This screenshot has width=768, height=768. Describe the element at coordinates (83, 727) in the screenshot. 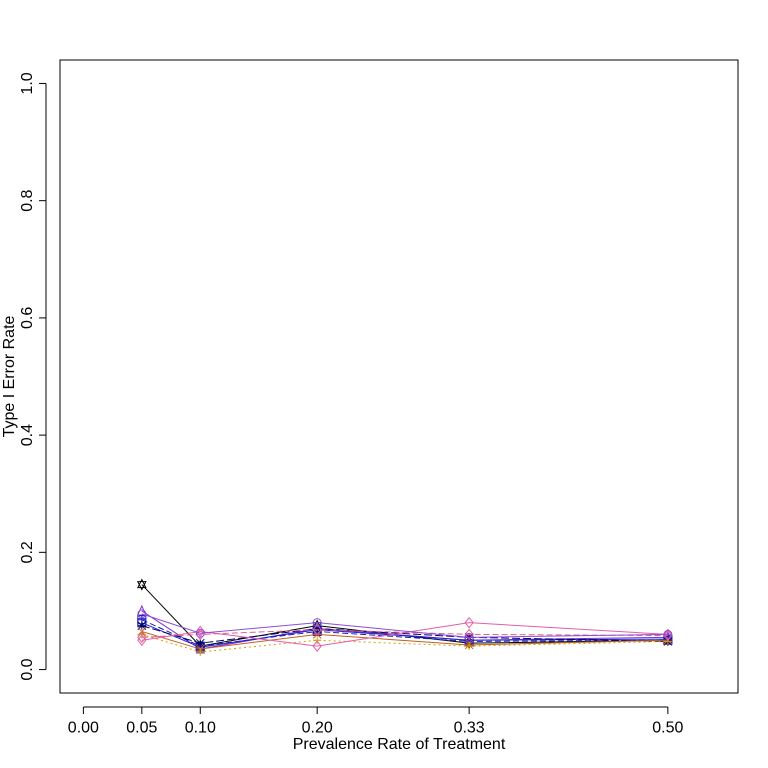

I see `x-tick-label: 0.00` at that location.